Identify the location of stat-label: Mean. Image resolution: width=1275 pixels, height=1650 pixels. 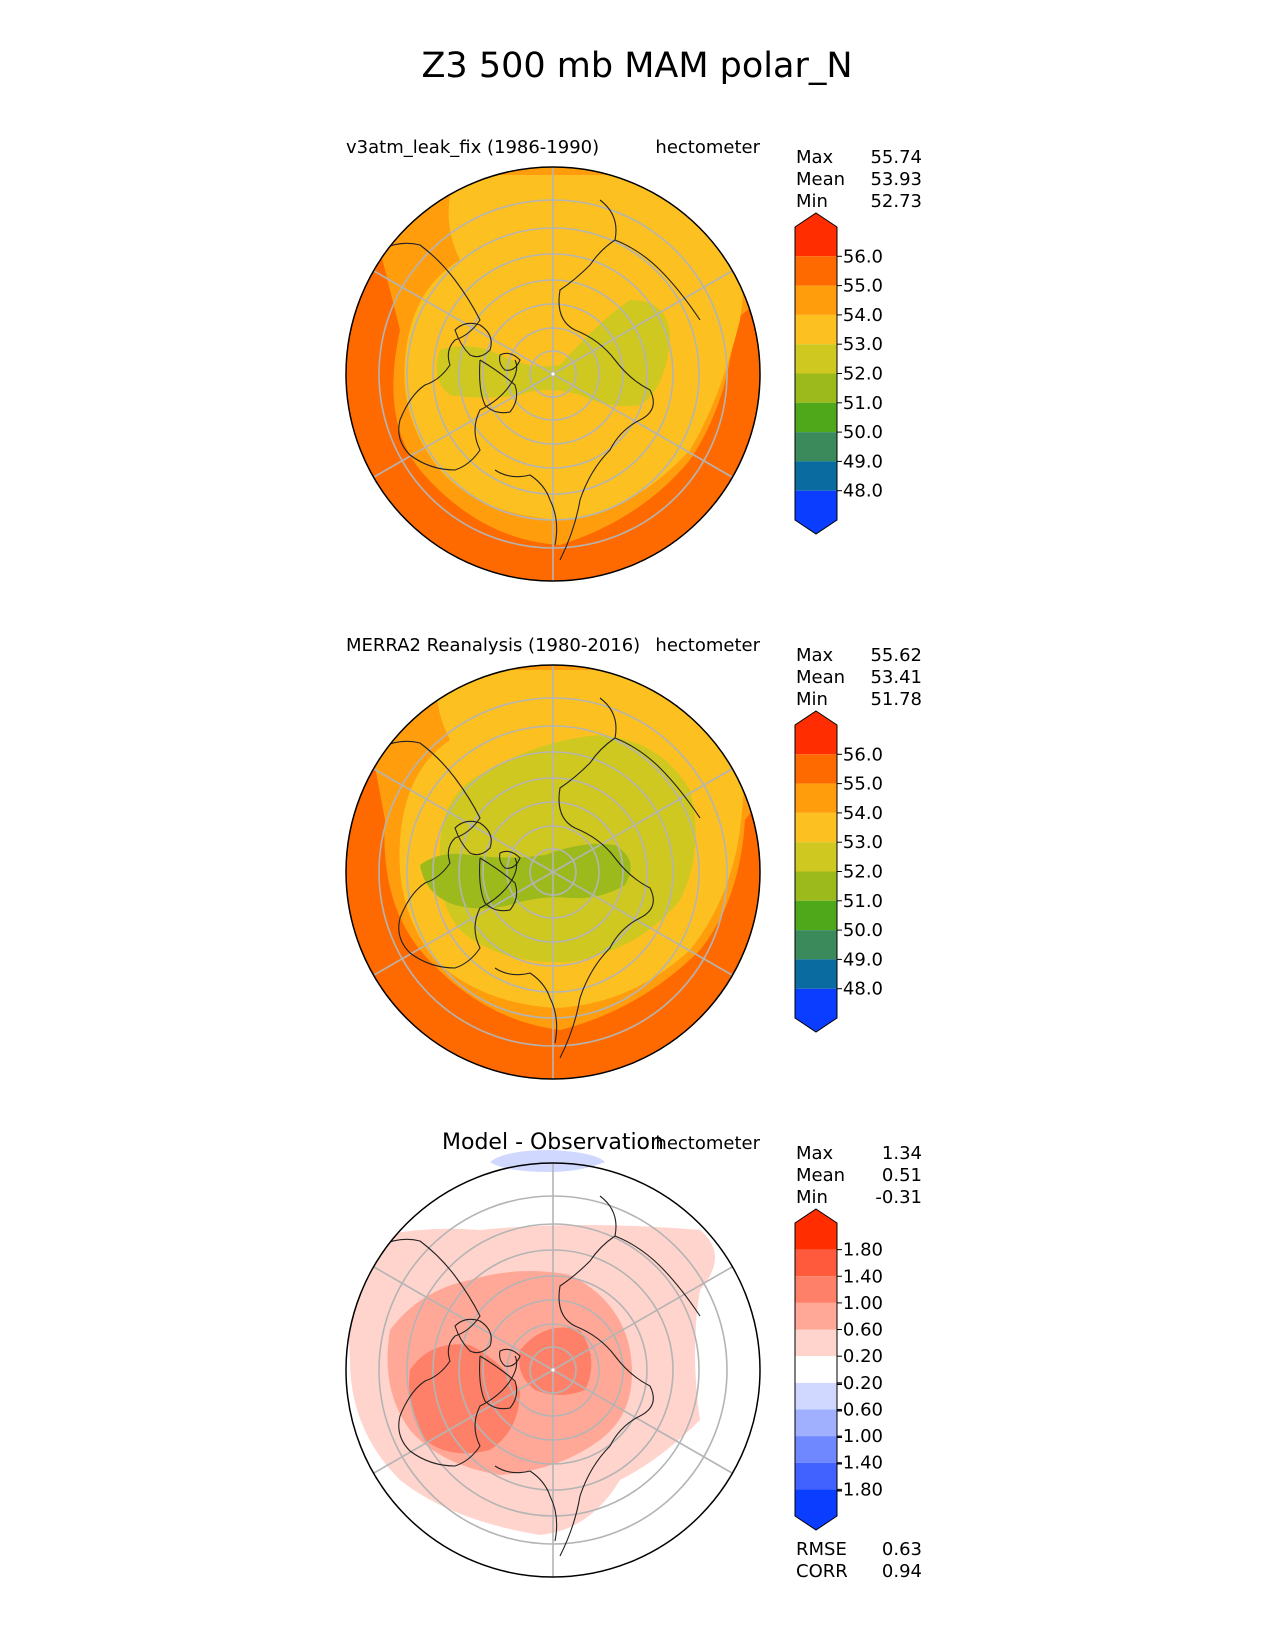
(820, 179).